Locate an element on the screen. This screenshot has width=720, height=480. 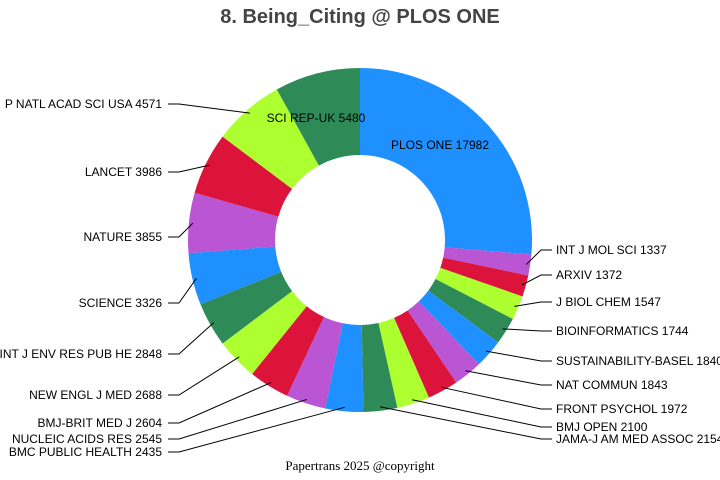
data-label-jama-j-am-med-assoc: JAMA-J AM MED ASSOC 2154 is located at coordinates (638, 439).